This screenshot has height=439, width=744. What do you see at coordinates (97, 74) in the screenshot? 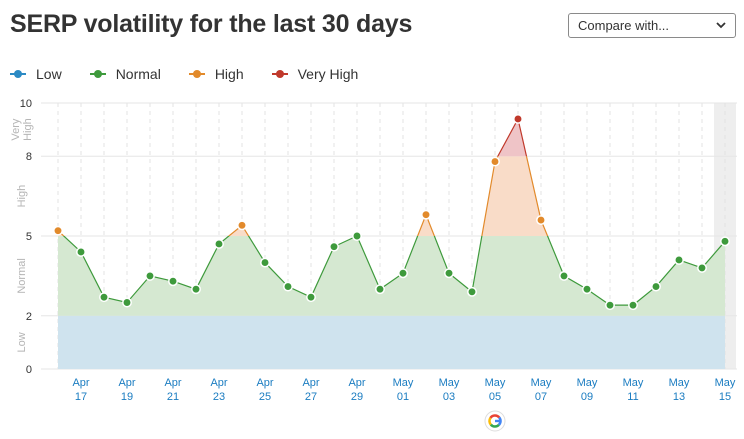
I see `legend-marker-normal-icon` at bounding box center [97, 74].